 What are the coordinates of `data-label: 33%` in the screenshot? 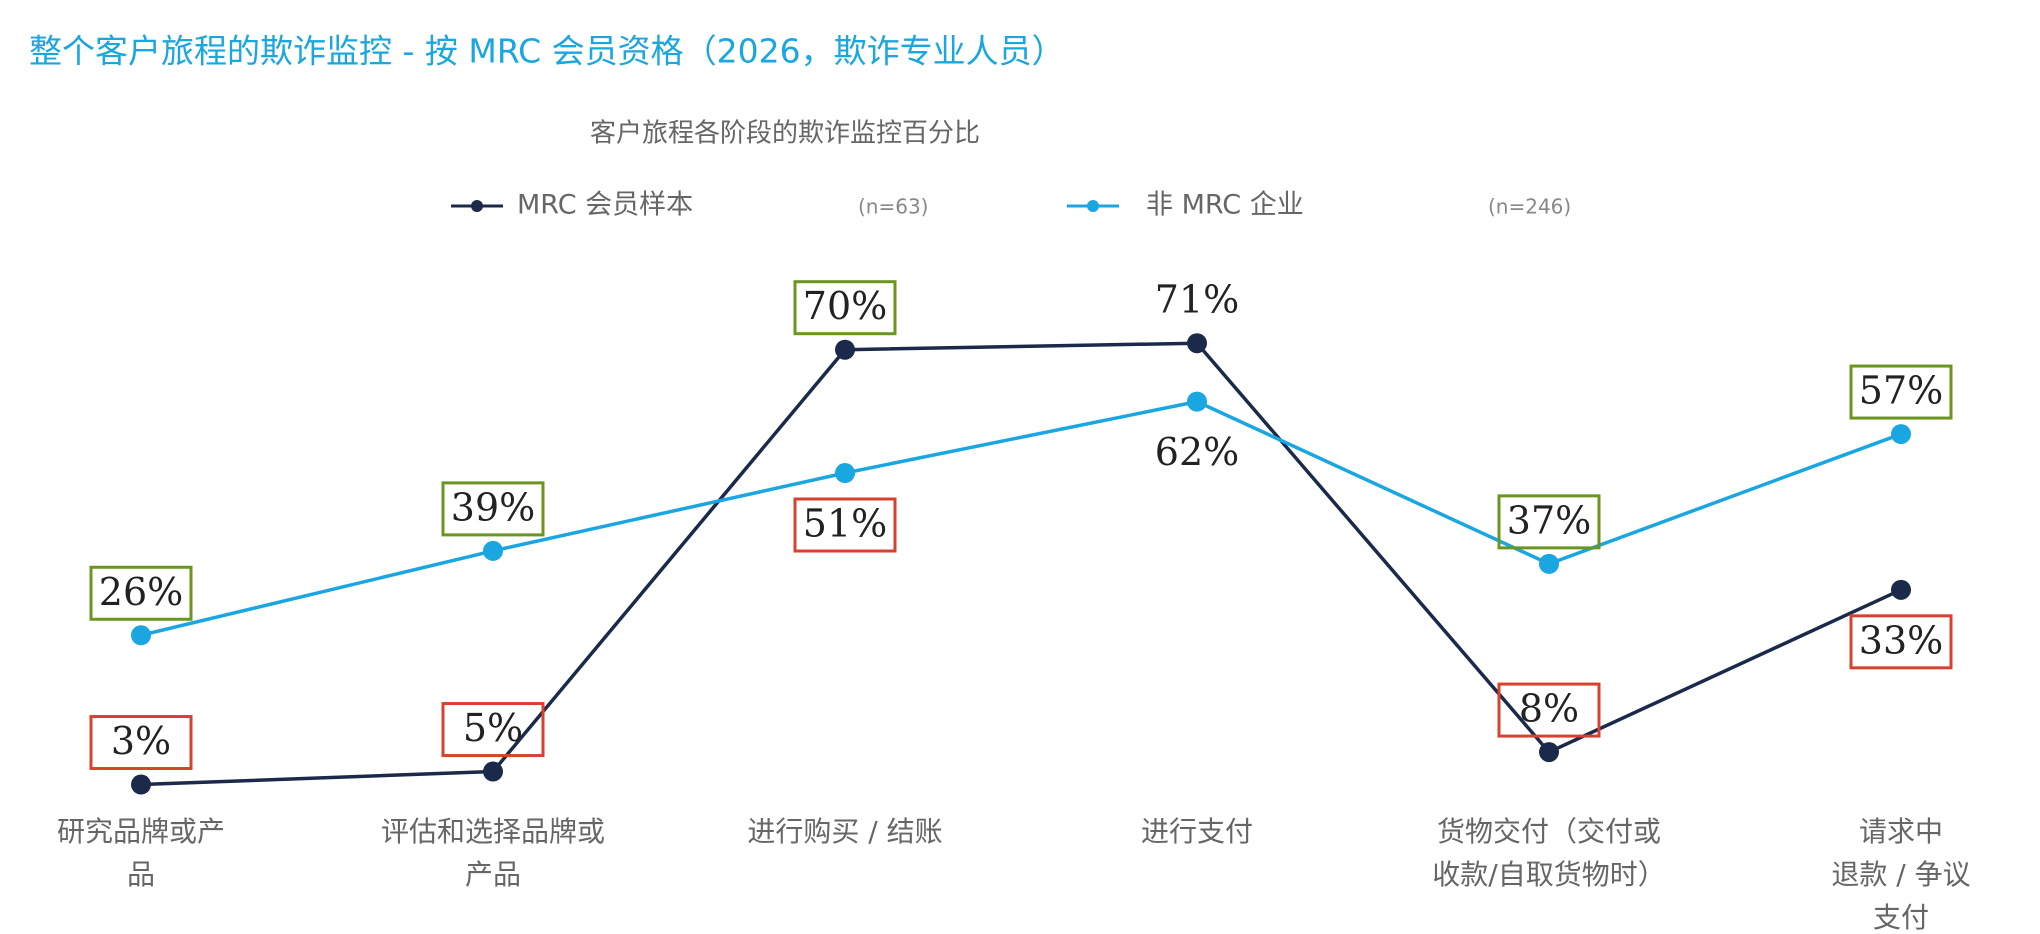 It's located at (1901, 640).